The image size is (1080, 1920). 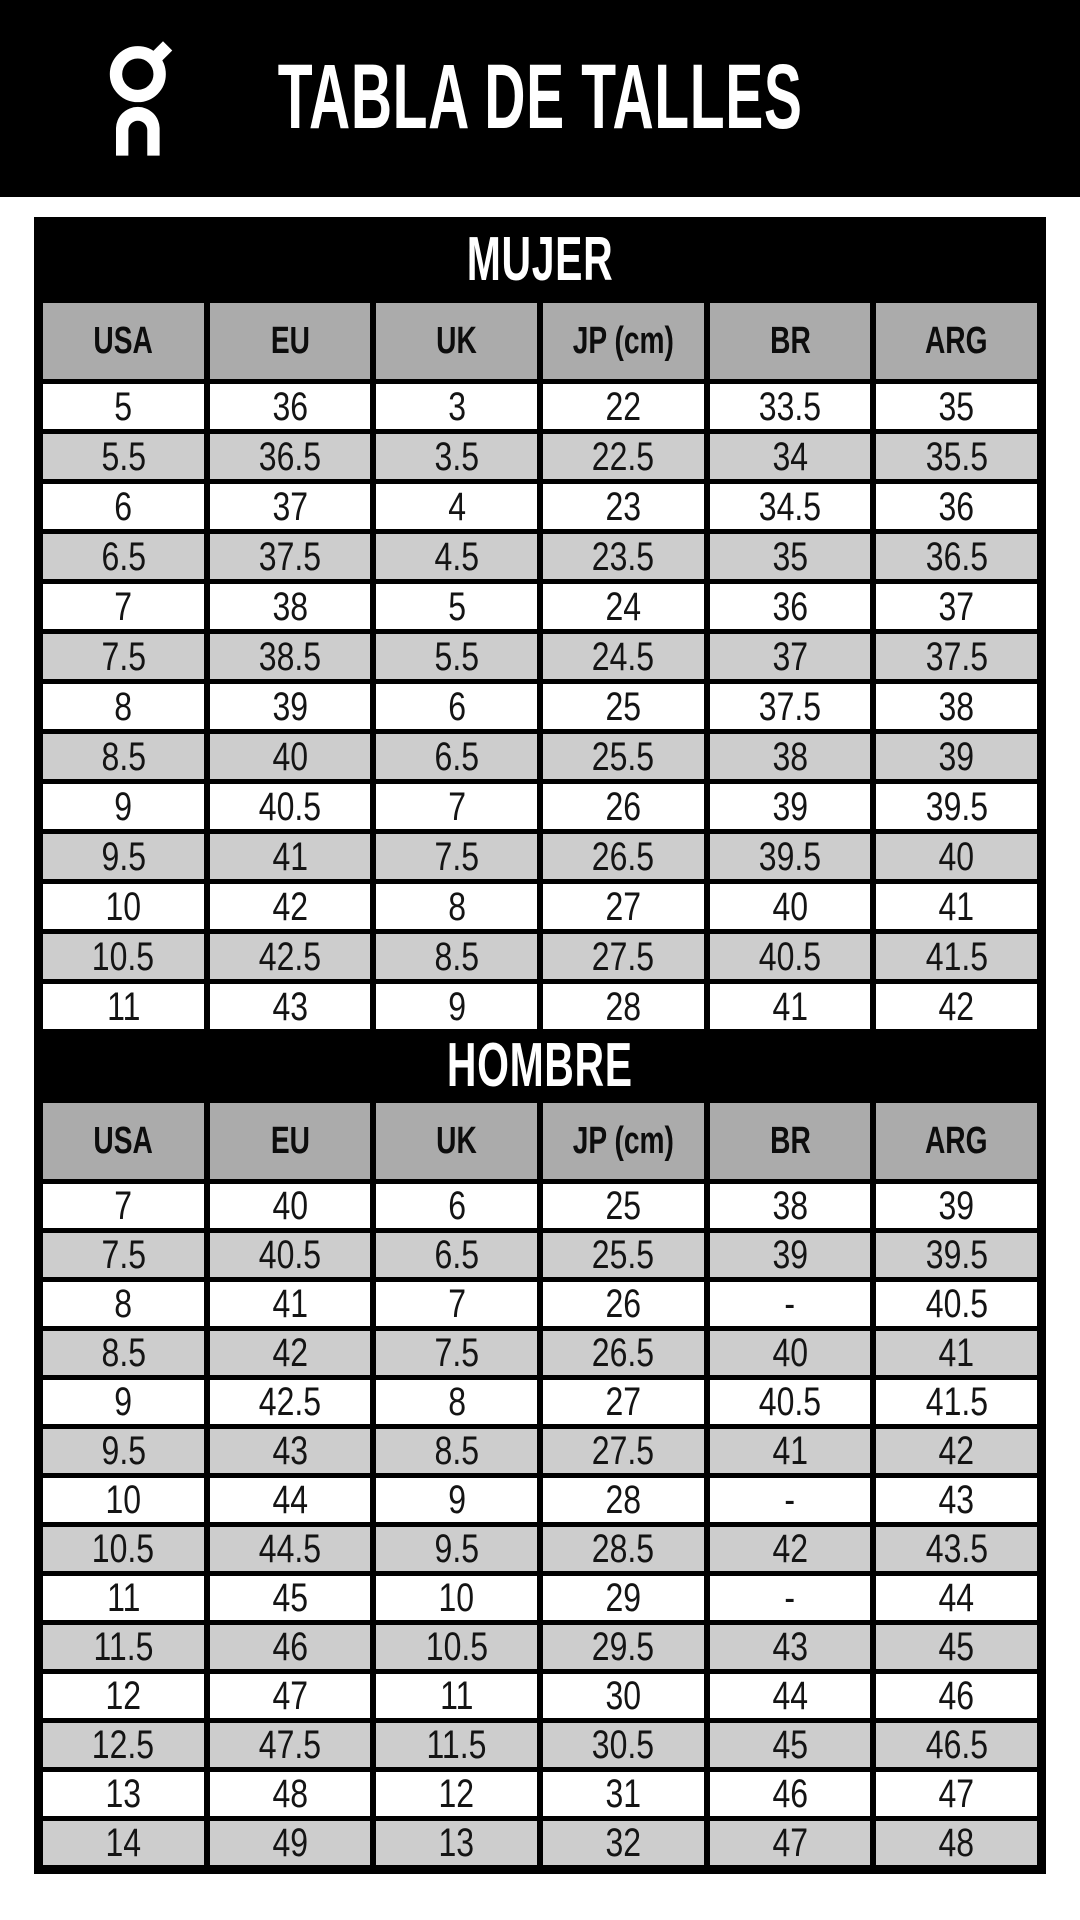 What do you see at coordinates (456, 656) in the screenshot?
I see `size-cell: 5.5` at bounding box center [456, 656].